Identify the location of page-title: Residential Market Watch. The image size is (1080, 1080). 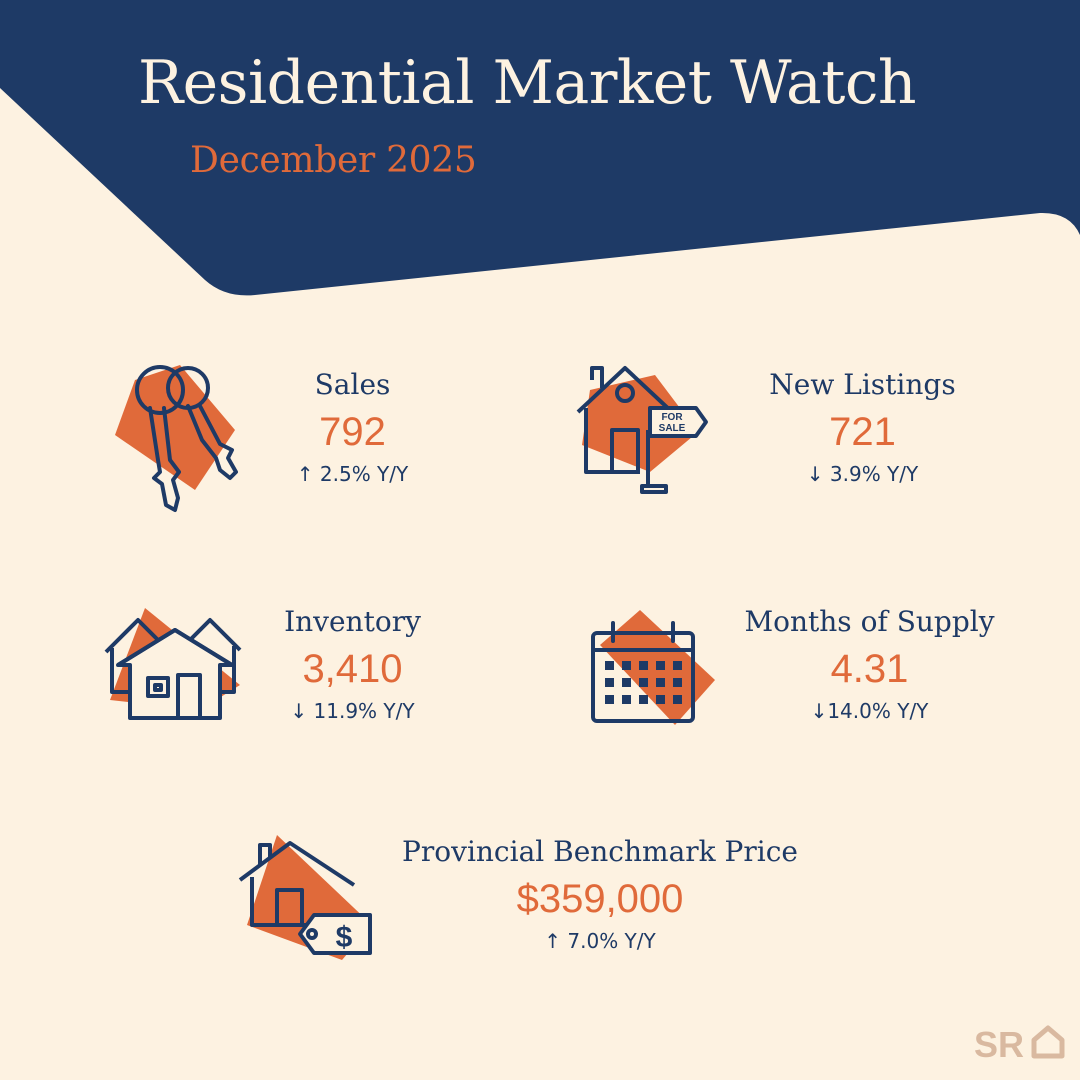
(527, 83).